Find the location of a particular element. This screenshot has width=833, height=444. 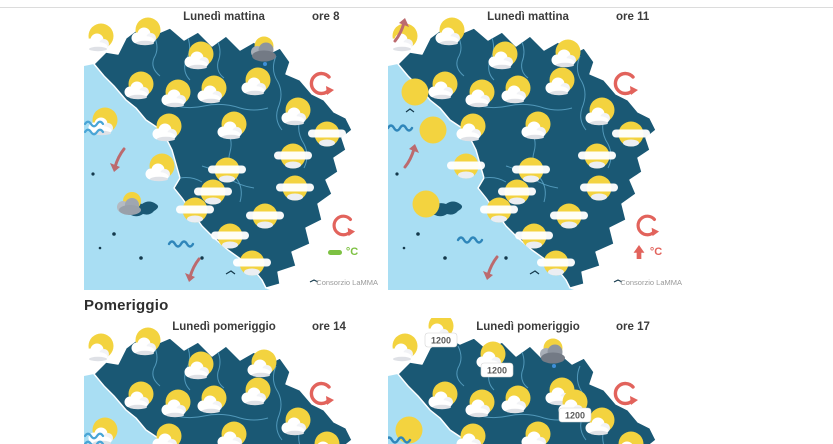

section-label-mattina: Mattina is located at coordinates (111, 2).